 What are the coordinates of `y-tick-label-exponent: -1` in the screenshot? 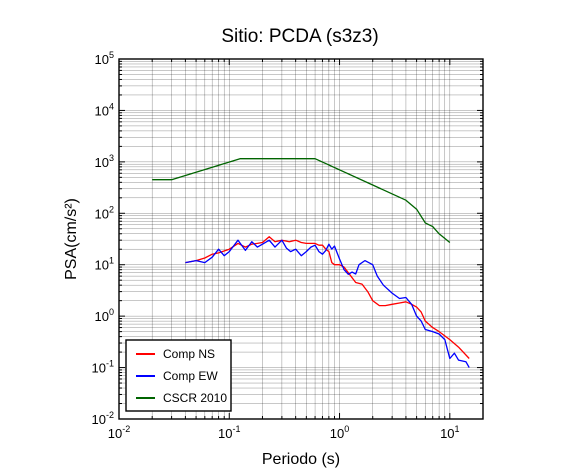 It's located at (110, 364).